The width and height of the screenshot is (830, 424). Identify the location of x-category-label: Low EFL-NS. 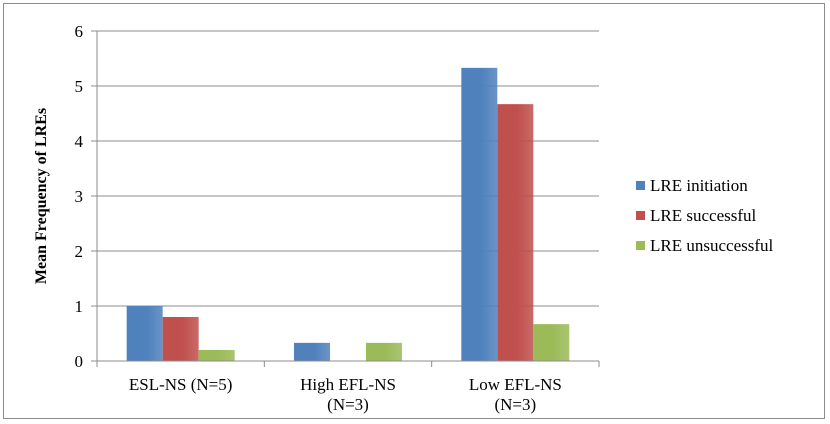
(515, 384).